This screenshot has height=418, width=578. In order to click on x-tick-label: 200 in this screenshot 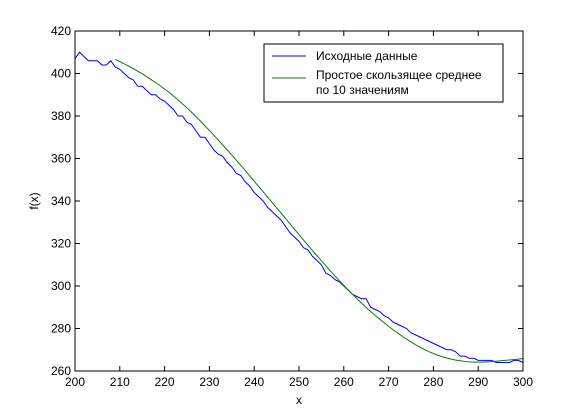, I will do `click(75, 382)`.